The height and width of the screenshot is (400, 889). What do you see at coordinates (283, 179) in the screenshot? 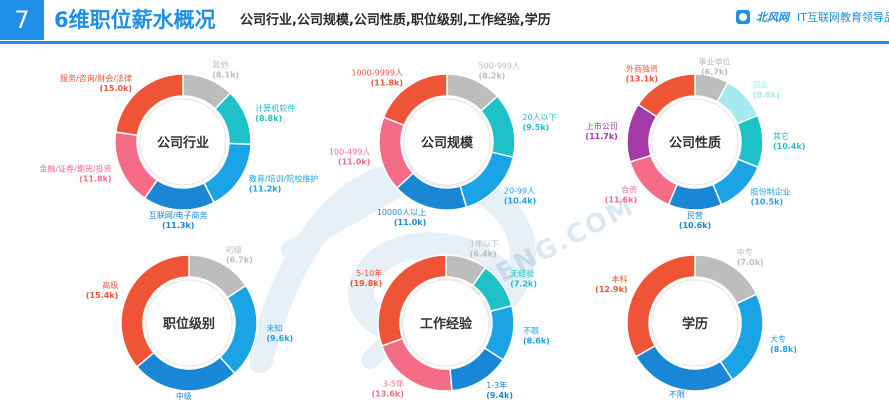
I see `slice-label: 教育/培训/院校维护` at bounding box center [283, 179].